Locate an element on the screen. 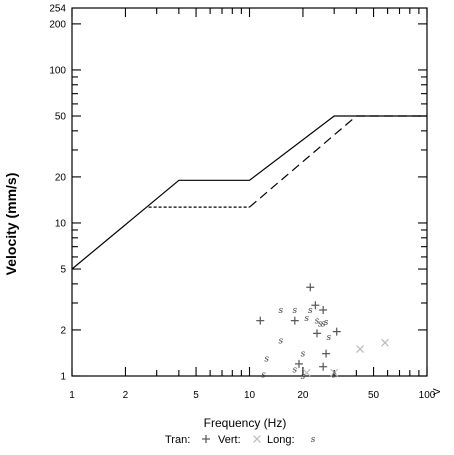 The image size is (454, 455). legend-label: Tran: is located at coordinates (177, 440).